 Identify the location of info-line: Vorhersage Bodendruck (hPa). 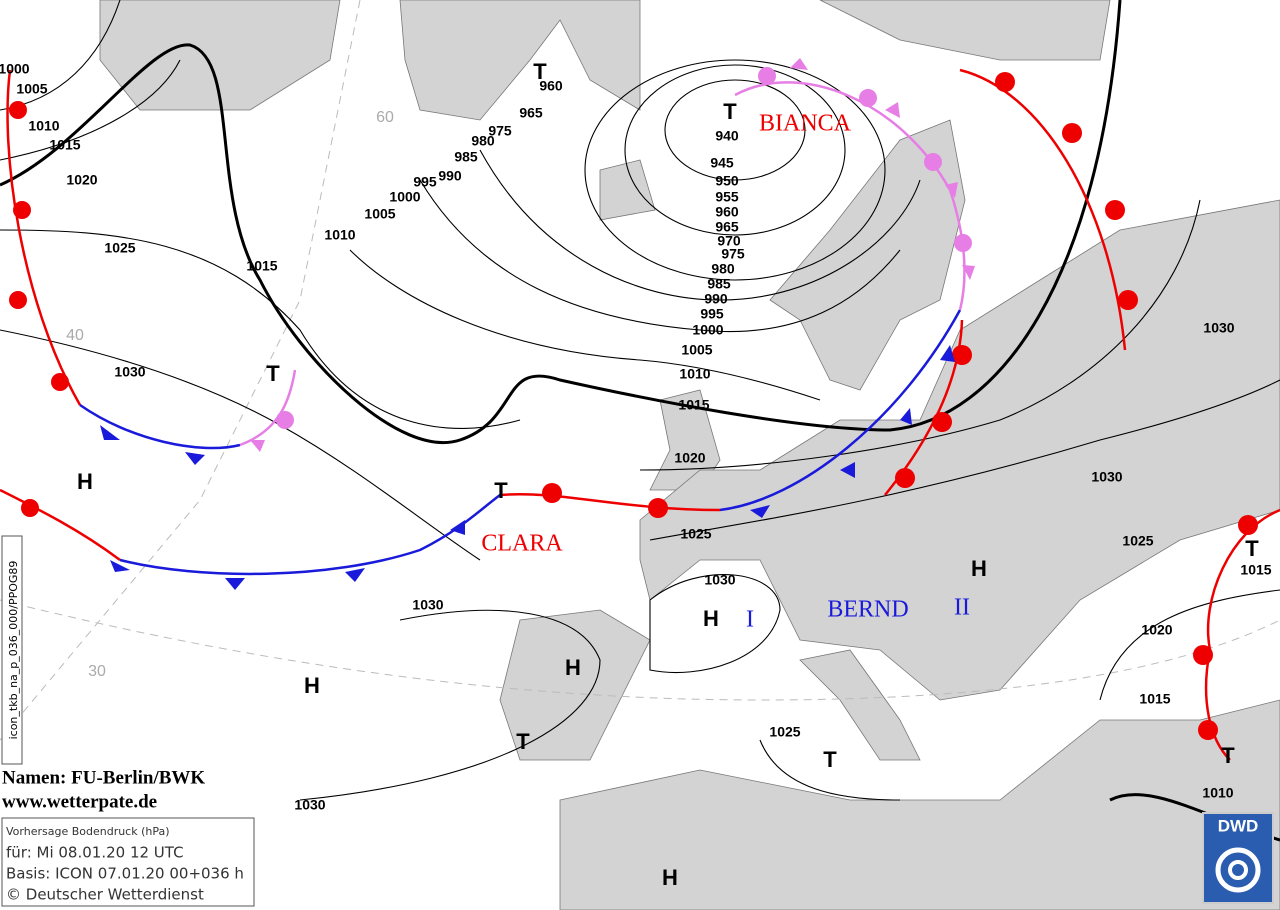
(88, 831).